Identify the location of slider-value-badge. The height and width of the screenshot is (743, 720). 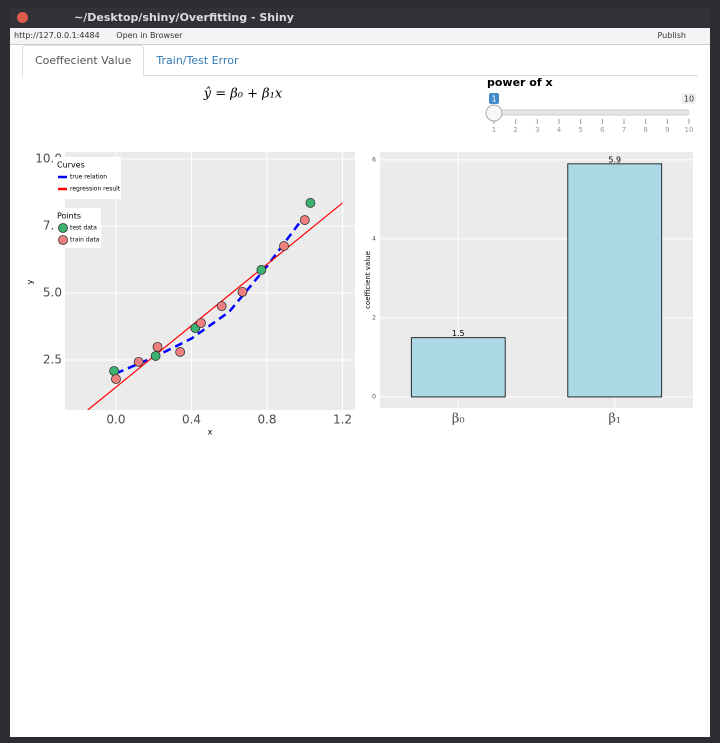
(494, 98).